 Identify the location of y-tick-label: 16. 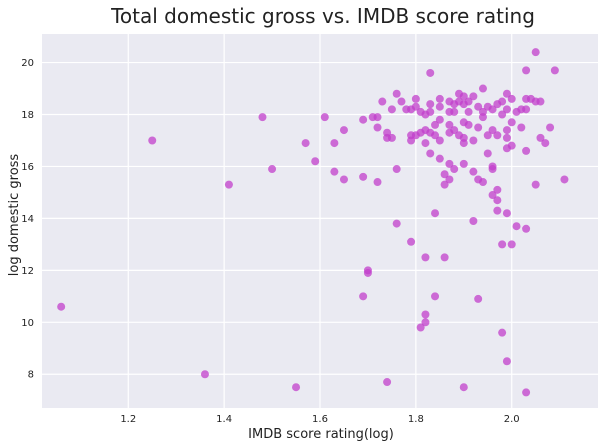
(27, 167).